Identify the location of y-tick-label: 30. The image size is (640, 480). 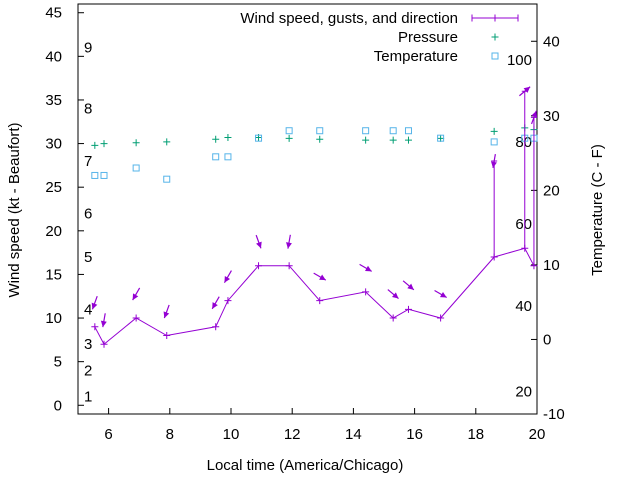
(53, 144).